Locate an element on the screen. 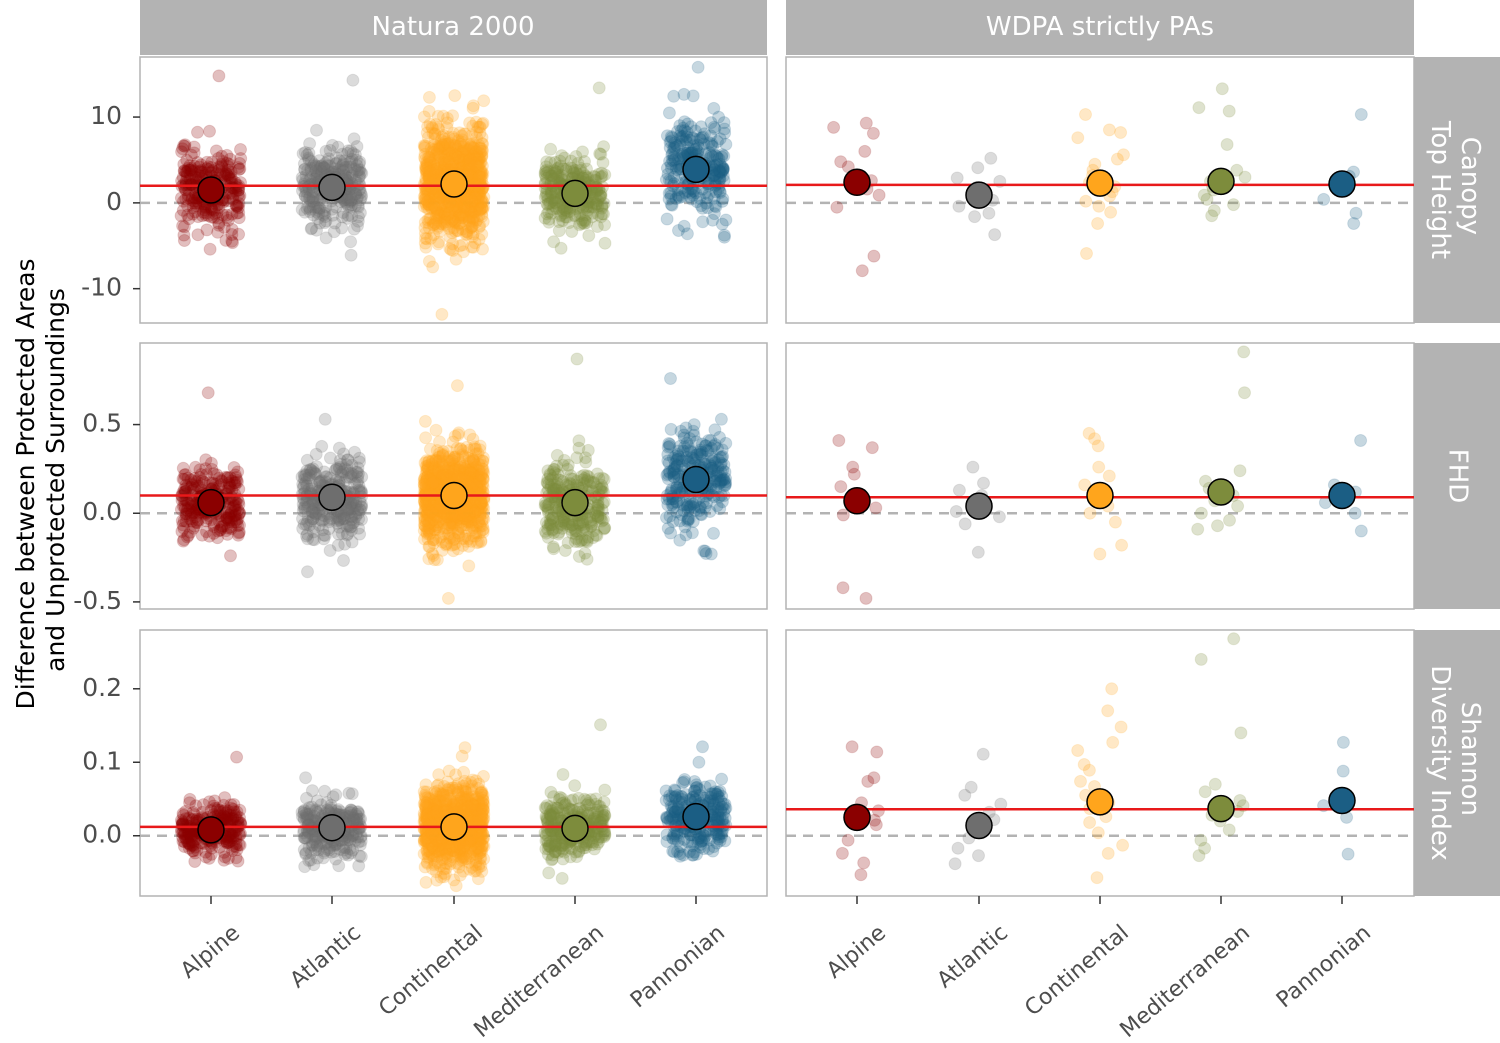 The width and height of the screenshot is (1500, 1043). row-strip-label: FHD is located at coordinates (1458, 476).